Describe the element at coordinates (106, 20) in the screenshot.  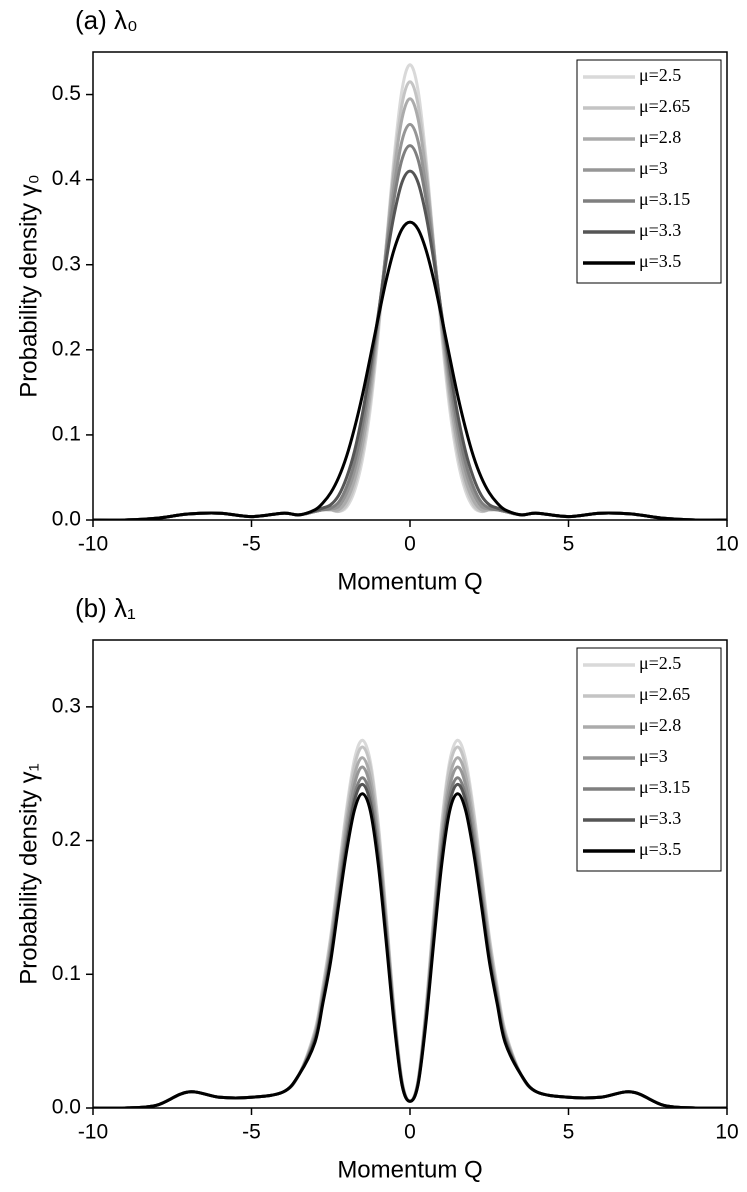
I see `panel-title: (a) λ₀` at that location.